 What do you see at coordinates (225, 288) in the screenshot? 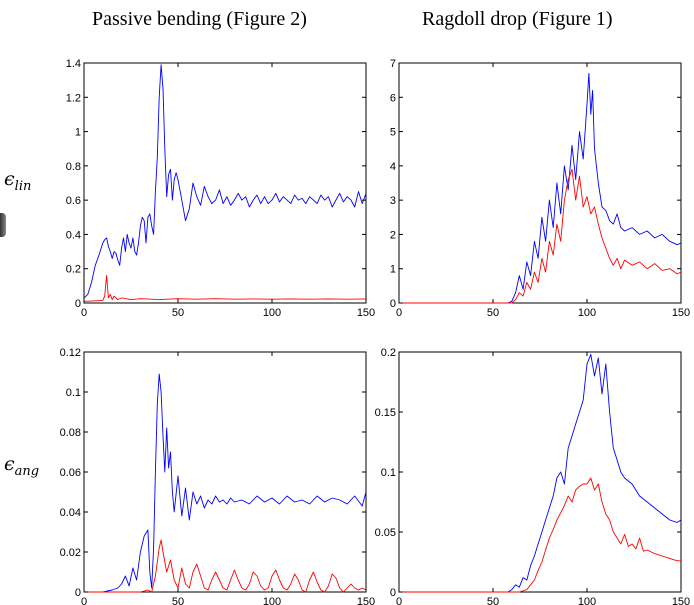
I see `passive-lin-series-red-line` at bounding box center [225, 288].